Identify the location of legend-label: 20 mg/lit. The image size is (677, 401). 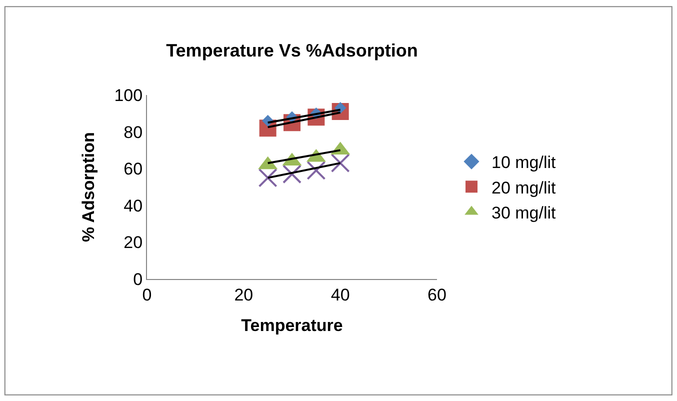
(524, 188).